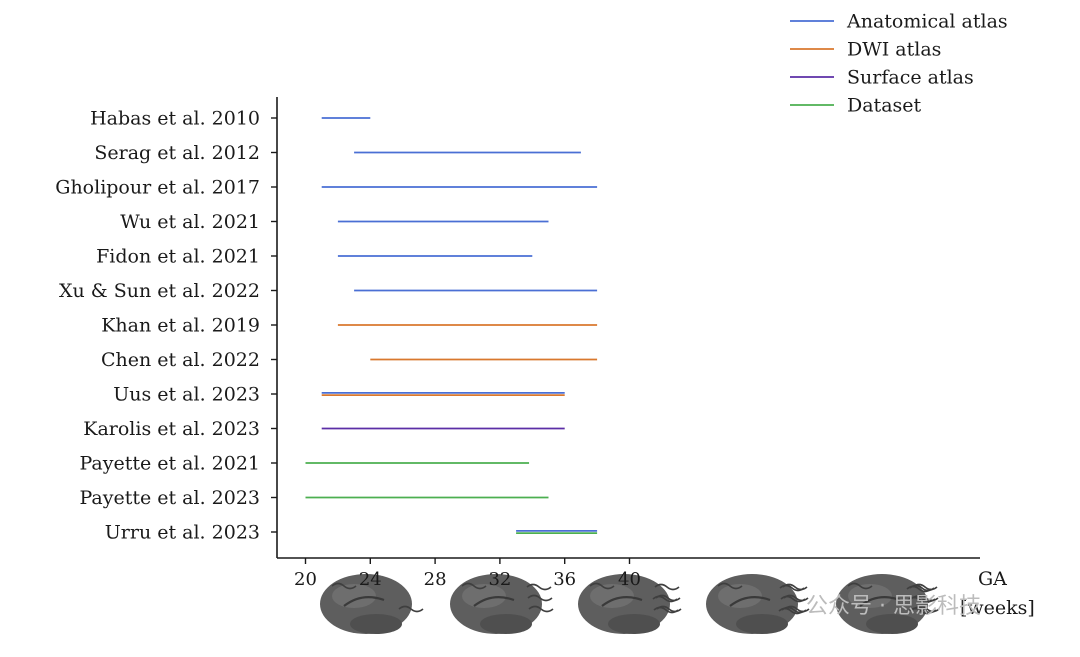 The height and width of the screenshot is (657, 1080). What do you see at coordinates (370, 579) in the screenshot?
I see `x-tick-label: 24` at bounding box center [370, 579].